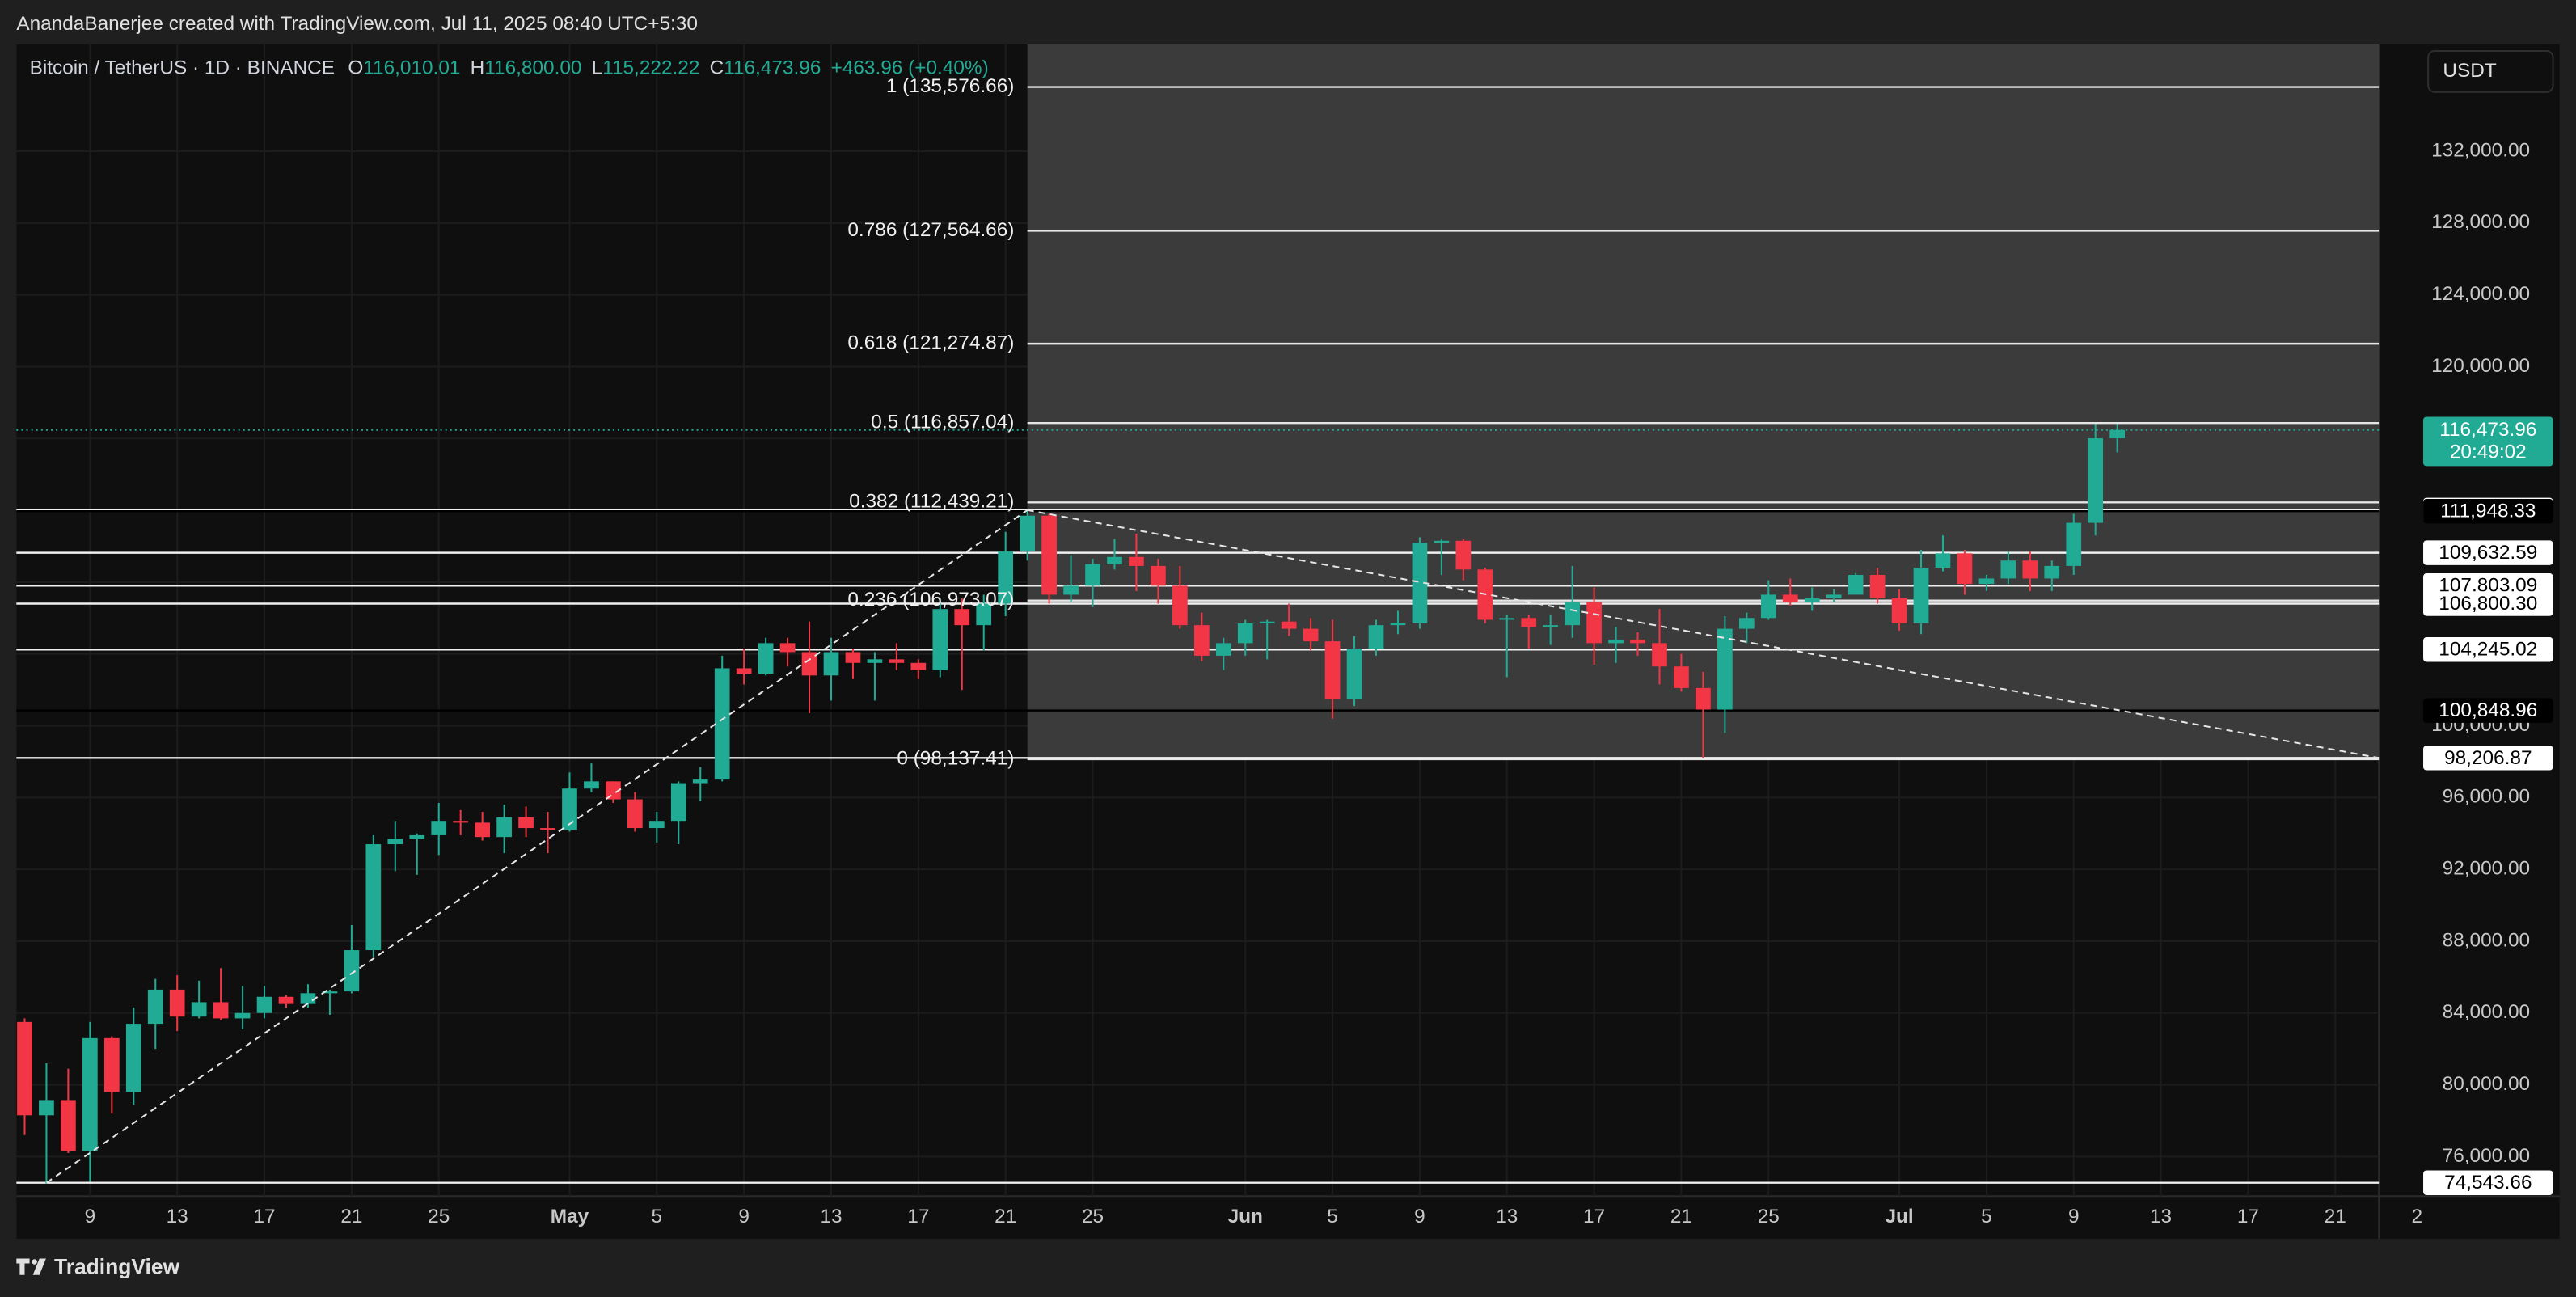 This screenshot has width=2576, height=1297. Describe the element at coordinates (1245, 1216) in the screenshot. I see `x-tick-label: Jun` at that location.